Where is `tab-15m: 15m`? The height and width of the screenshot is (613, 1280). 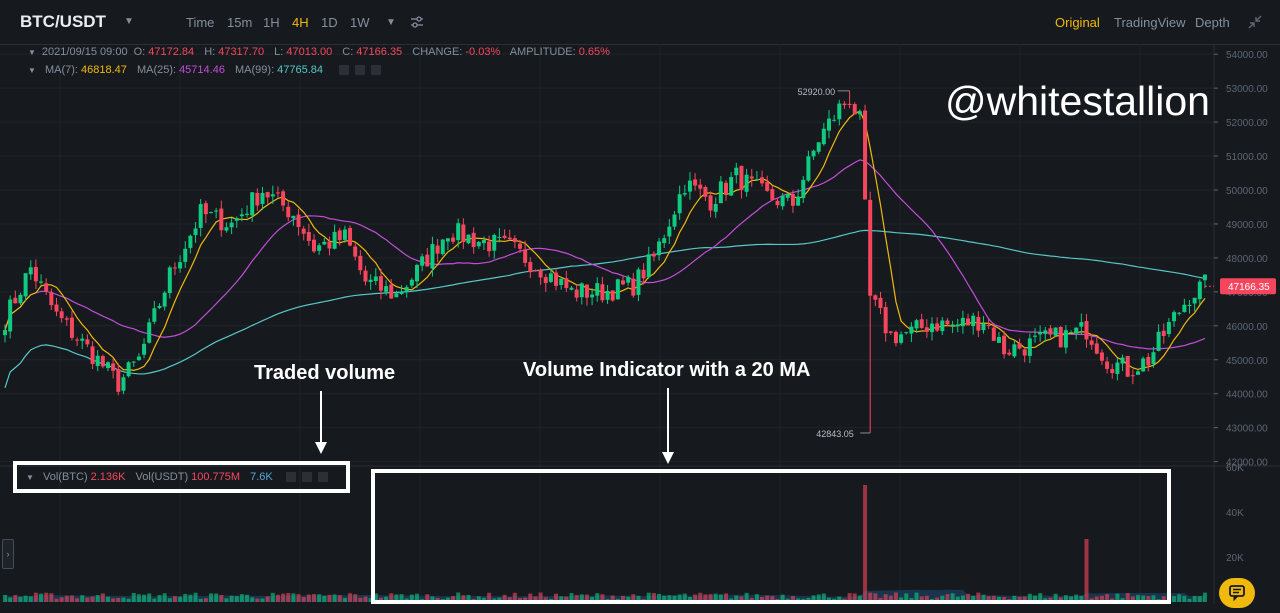
tab-15m: 15m is located at coordinates (240, 22).